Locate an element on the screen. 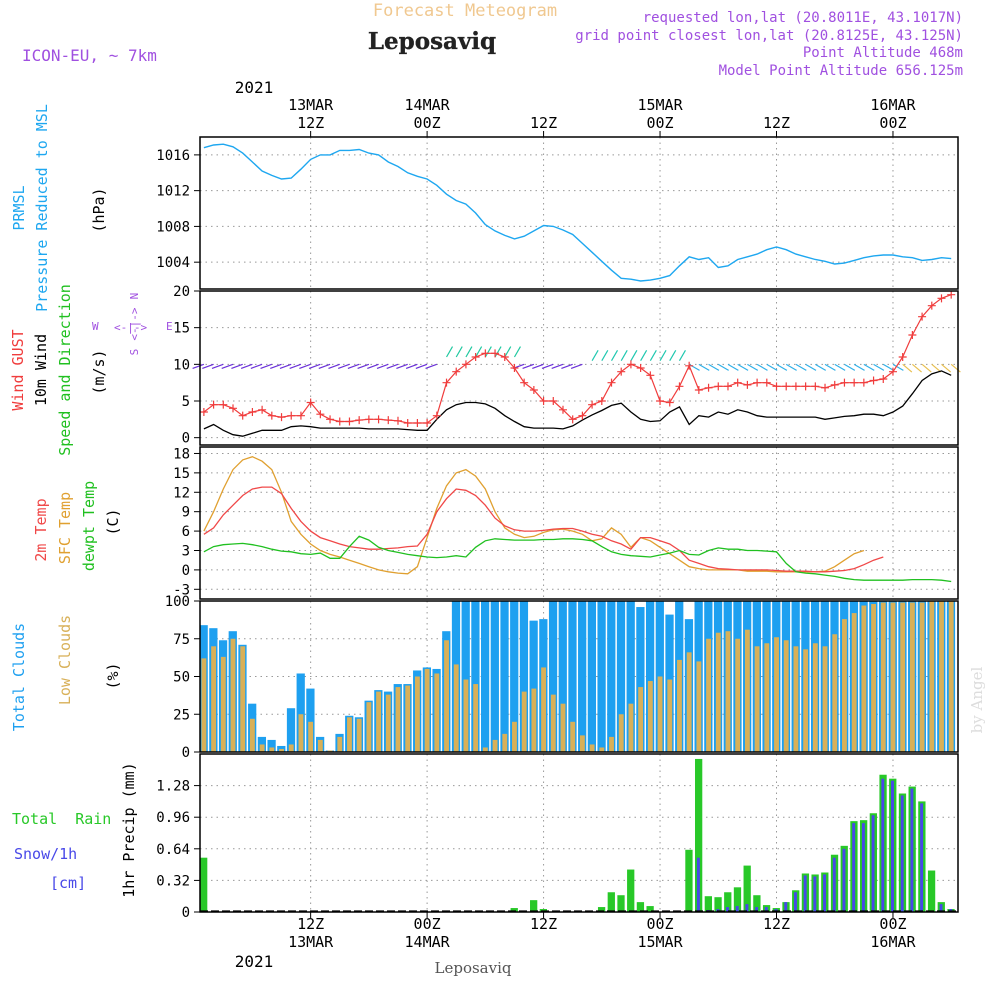  point-altitude: Point Altitude 468m is located at coordinates (883, 53).